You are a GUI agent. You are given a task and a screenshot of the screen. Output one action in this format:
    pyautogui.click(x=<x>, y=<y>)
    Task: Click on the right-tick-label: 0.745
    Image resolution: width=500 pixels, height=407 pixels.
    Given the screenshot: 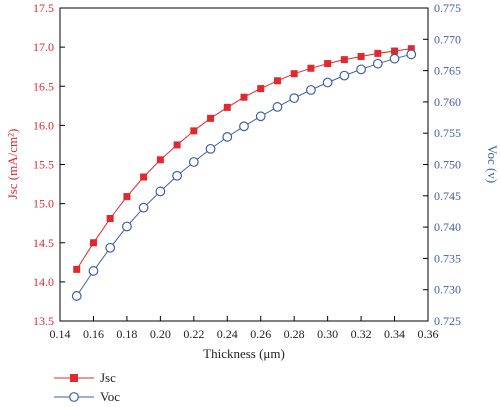 What is the action you would take?
    pyautogui.click(x=447, y=196)
    